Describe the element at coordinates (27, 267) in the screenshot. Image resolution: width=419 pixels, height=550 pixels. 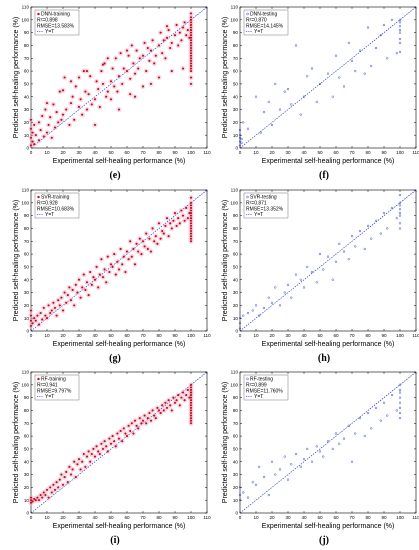
I see `y-tick-label: 50` at that location.